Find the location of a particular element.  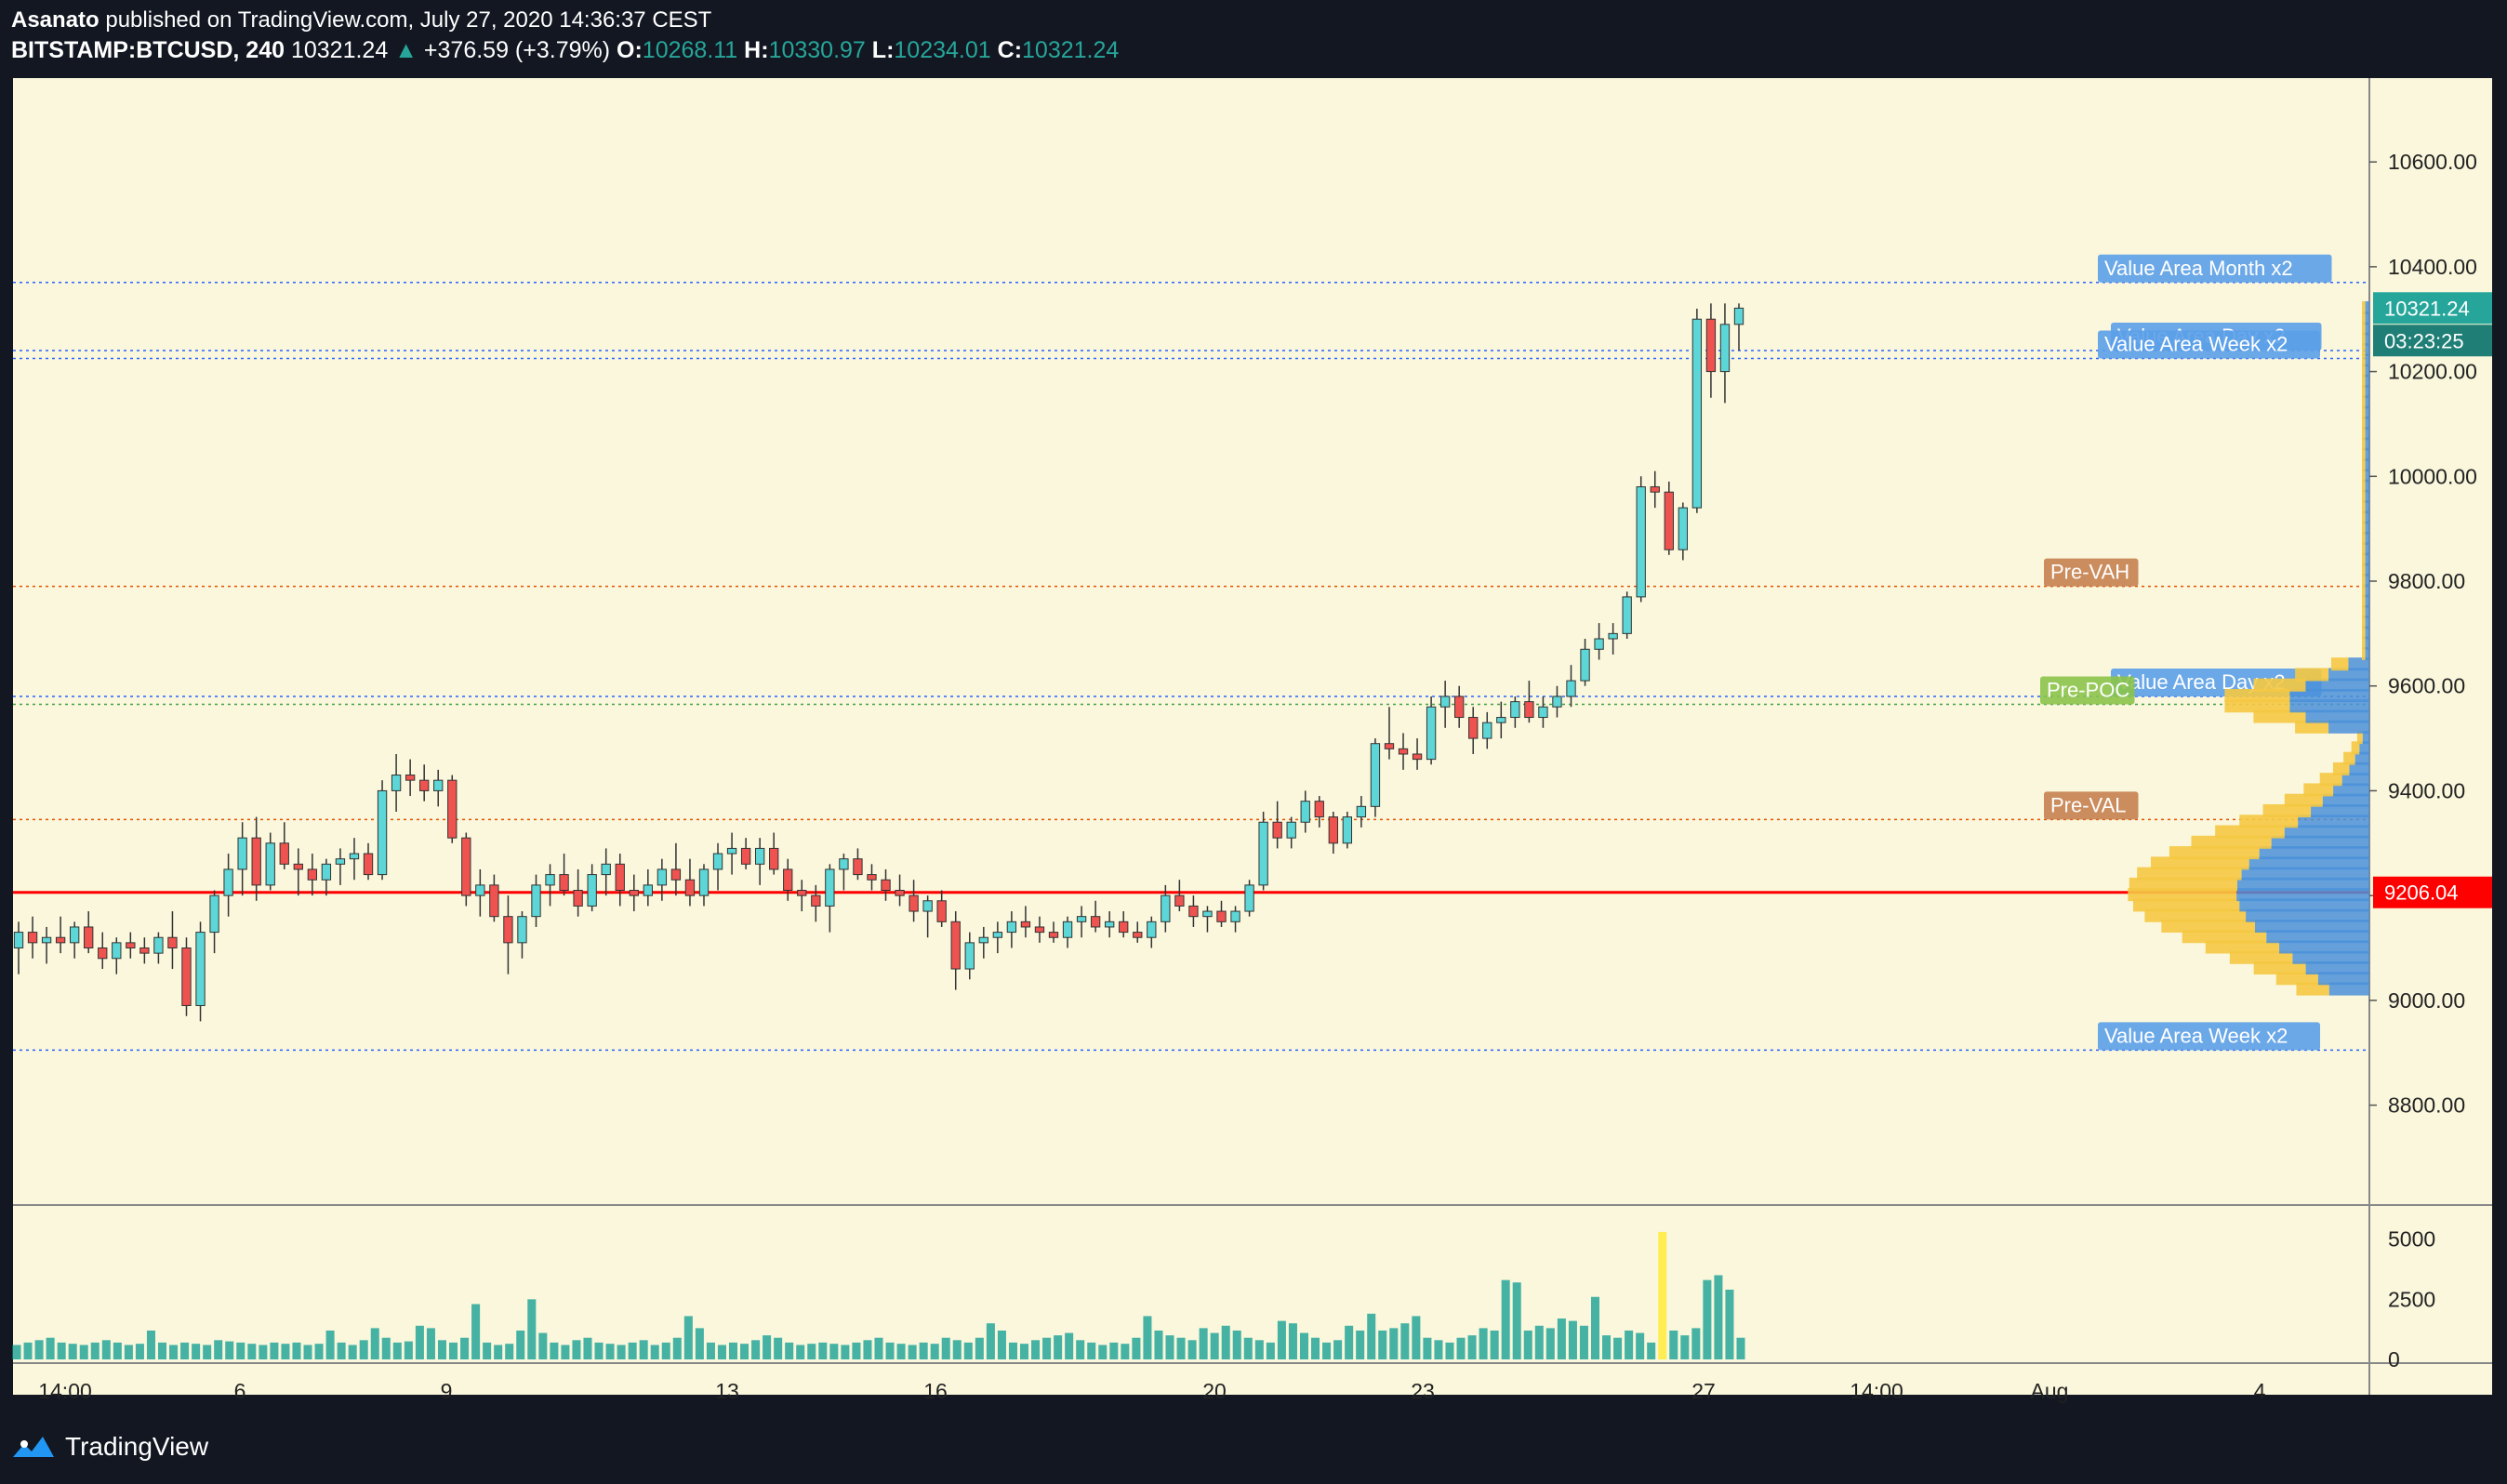

level-tag is located at coordinates (2087, 690).